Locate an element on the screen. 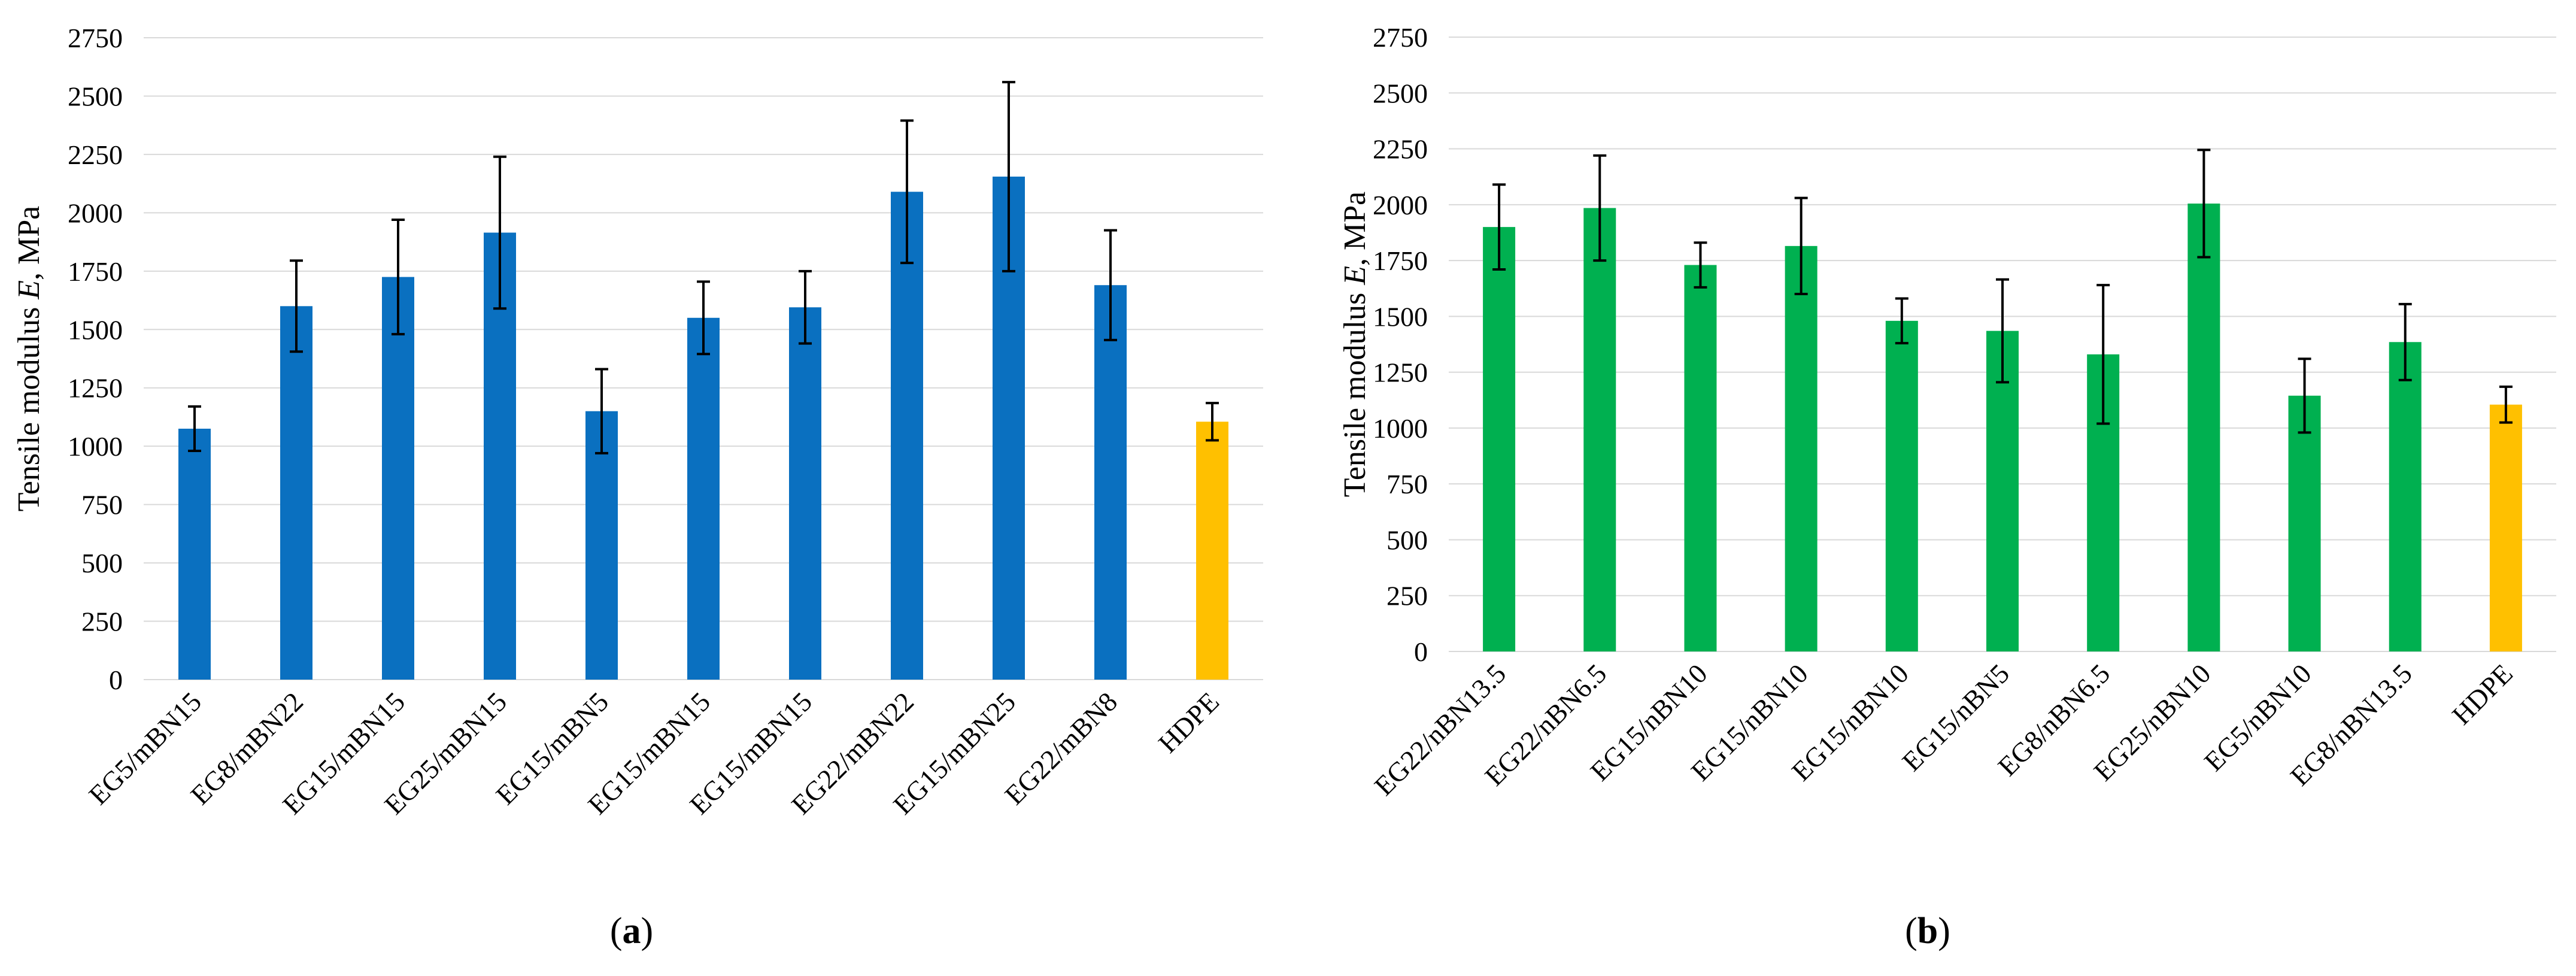 This screenshot has height=976, width=2576. caption-letter: b is located at coordinates (1927, 931).